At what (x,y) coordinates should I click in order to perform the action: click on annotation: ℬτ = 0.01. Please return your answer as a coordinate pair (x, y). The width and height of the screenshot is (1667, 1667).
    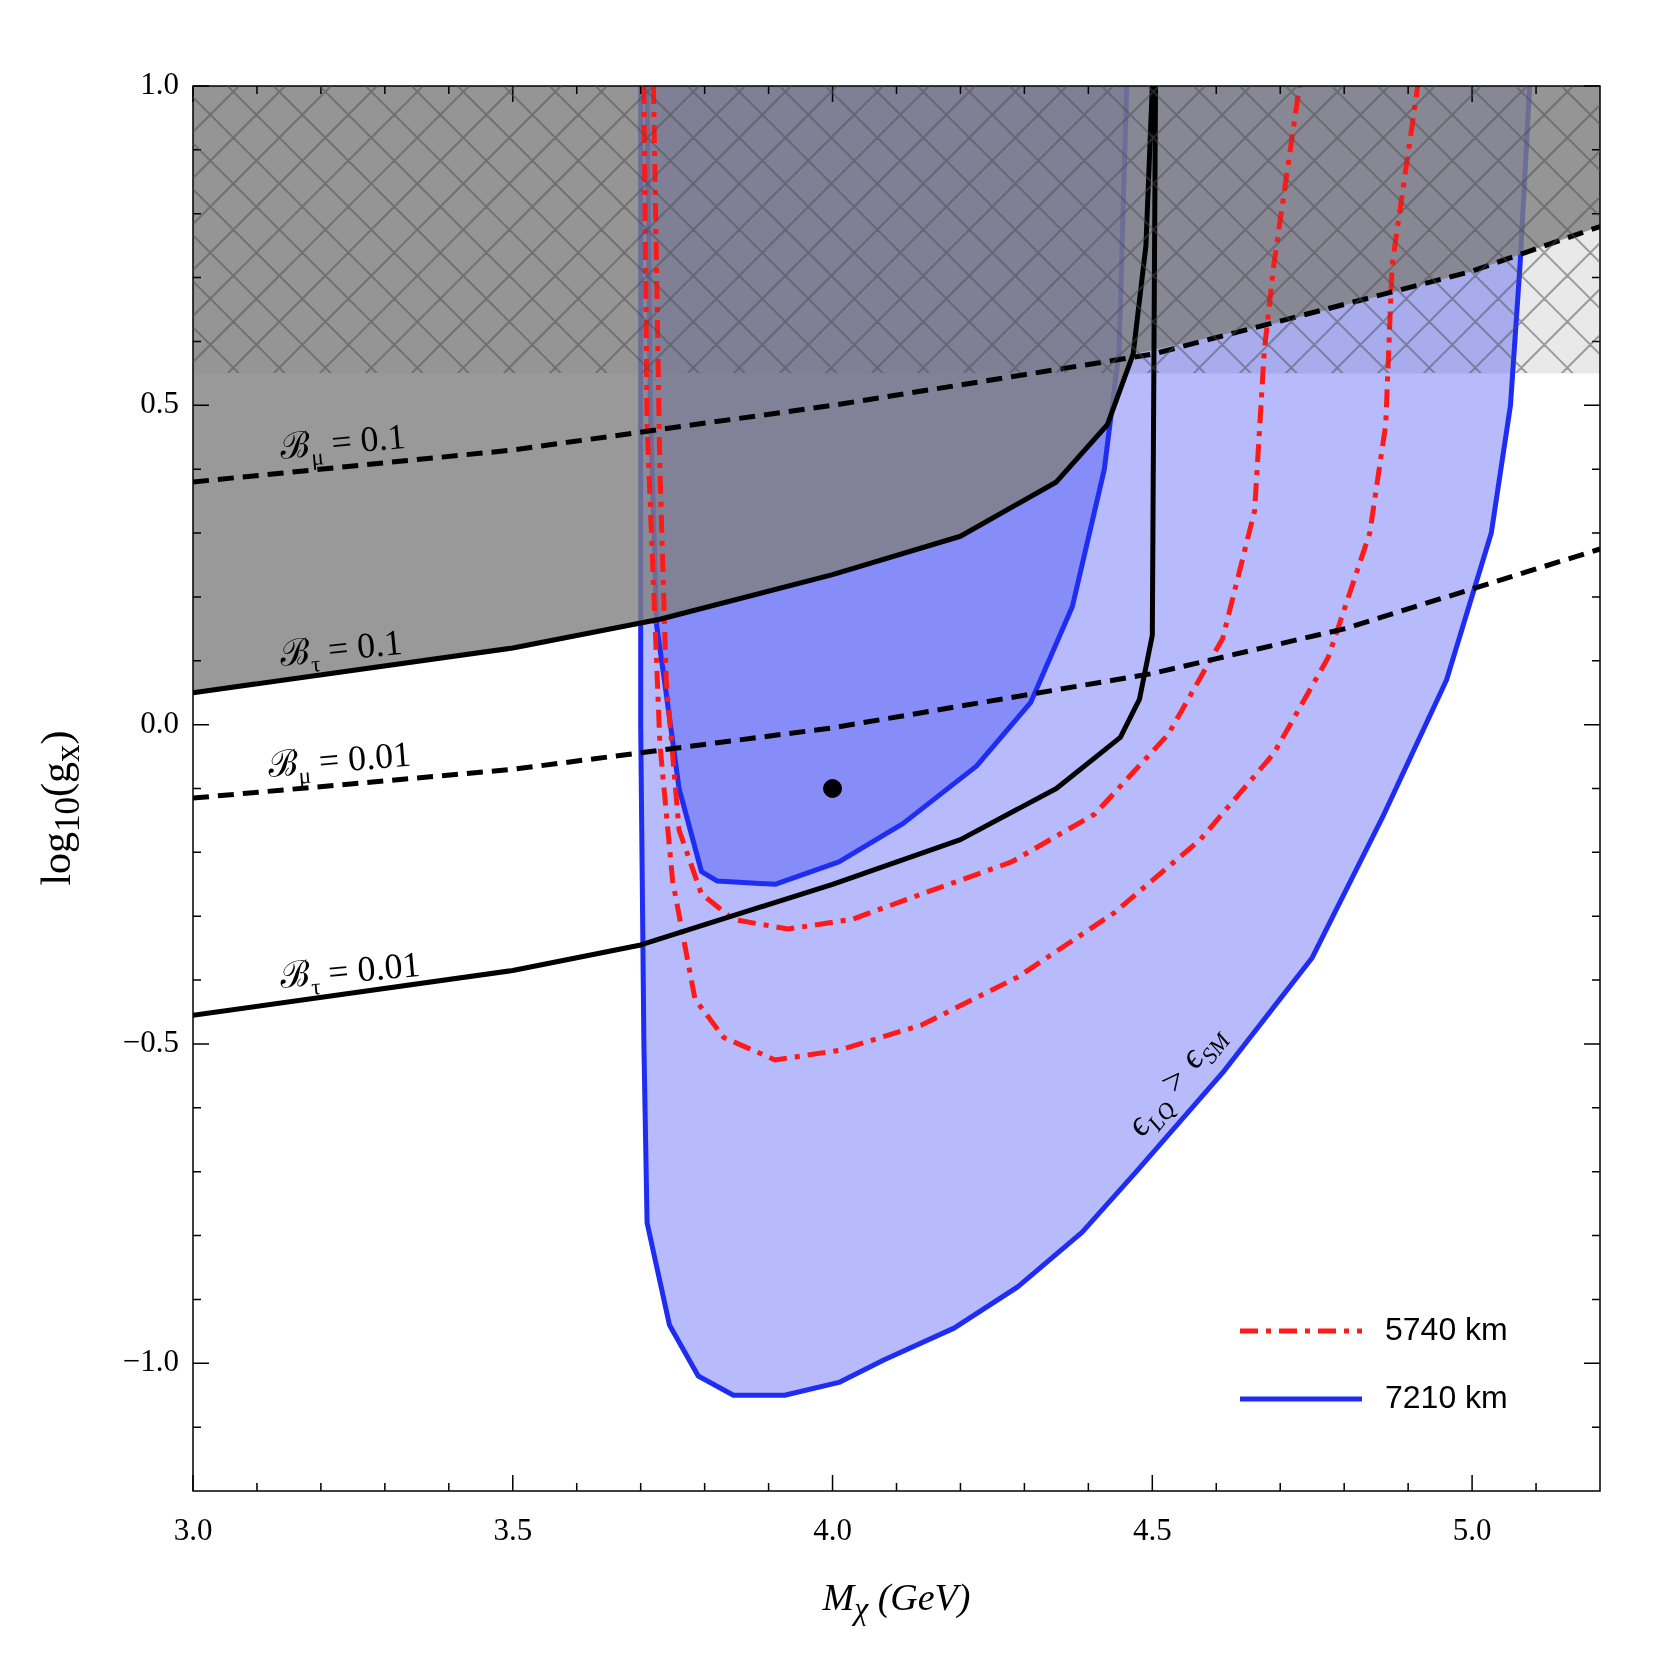
    Looking at the image, I should click on (350, 972).